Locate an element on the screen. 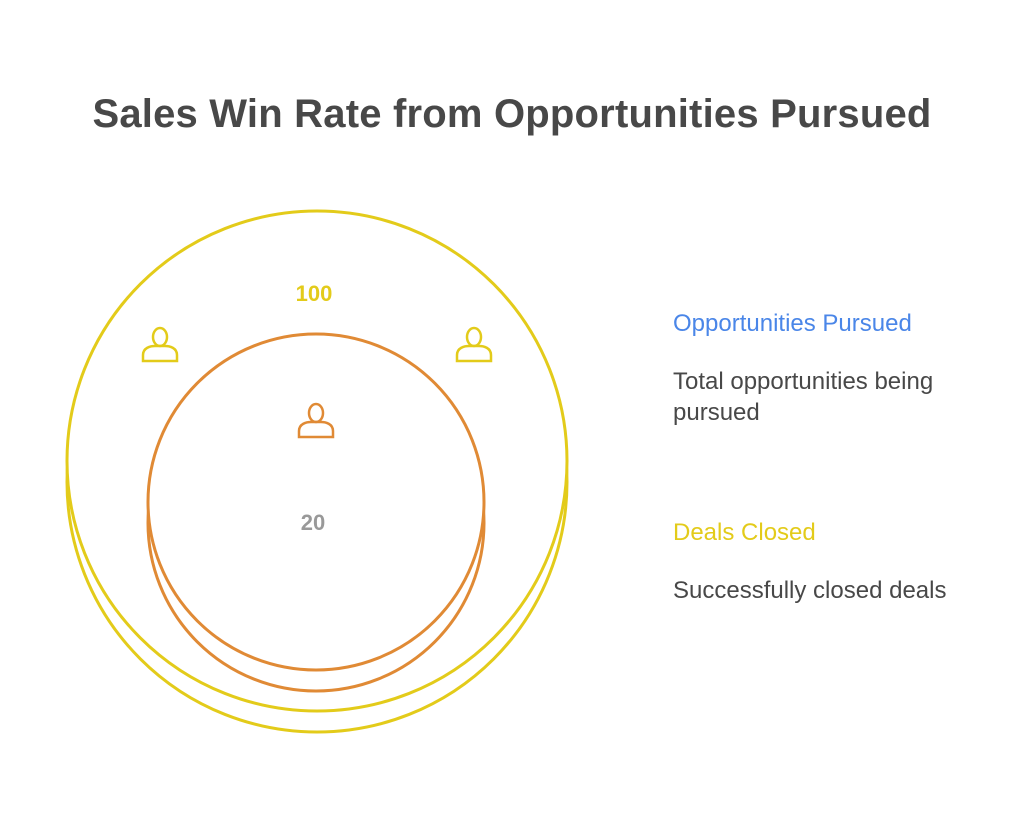 This screenshot has height=836, width=1024. legend-description-deals: Successfully closed deals is located at coordinates (810, 590).